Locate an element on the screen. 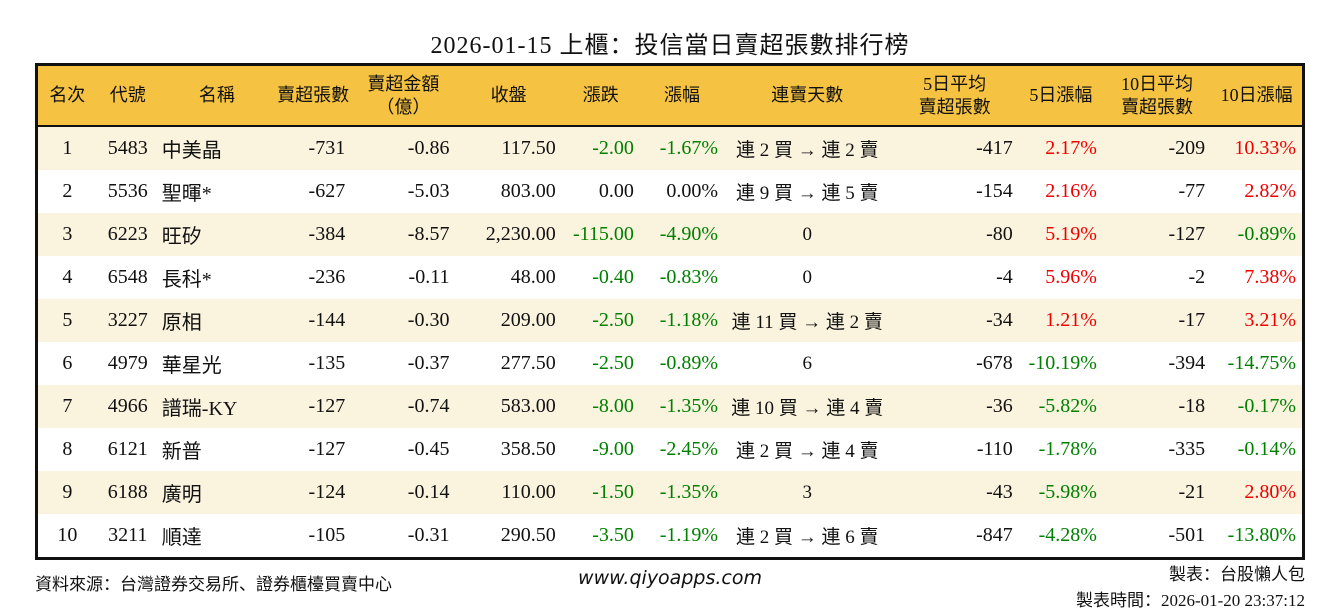 This screenshot has width=1340, height=612. cell-name: 長科* is located at coordinates (186, 280).